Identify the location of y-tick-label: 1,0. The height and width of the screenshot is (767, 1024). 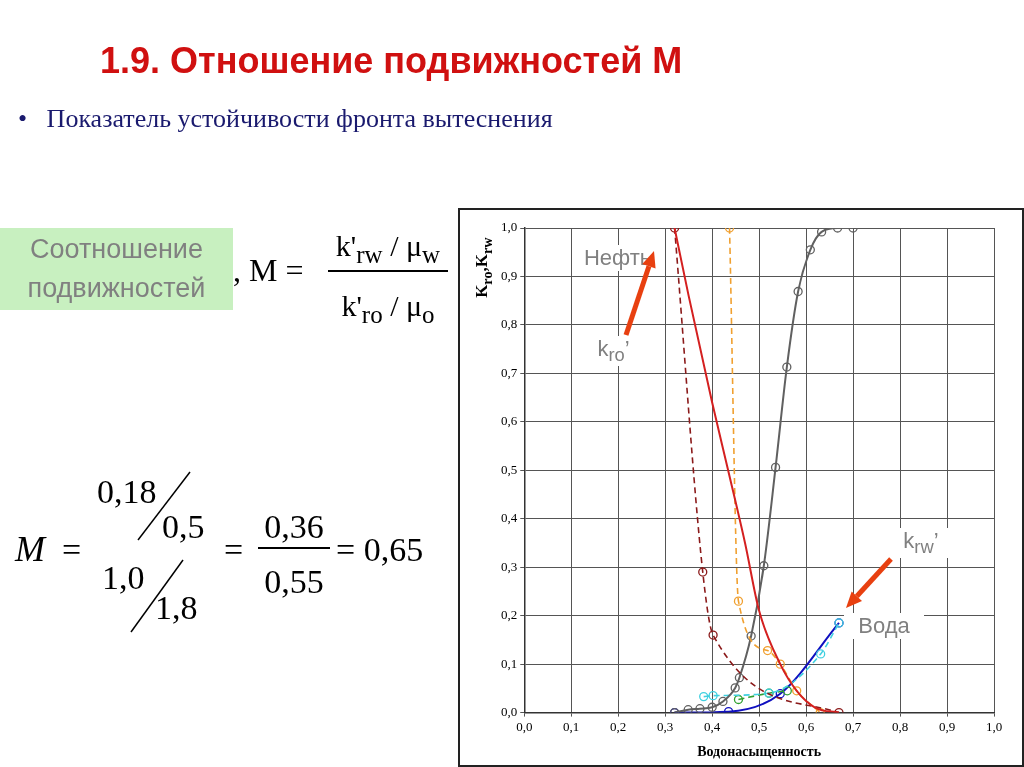
(509, 227).